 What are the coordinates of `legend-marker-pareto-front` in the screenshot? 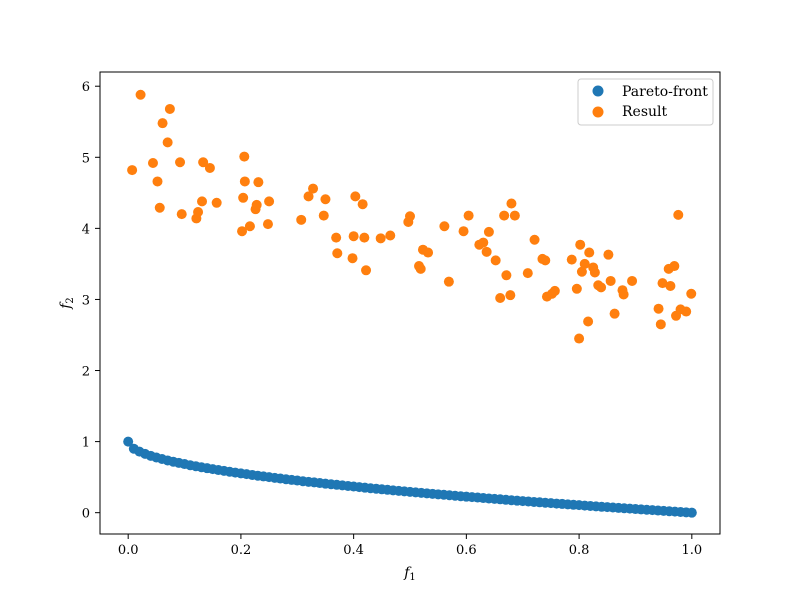 It's located at (598, 91).